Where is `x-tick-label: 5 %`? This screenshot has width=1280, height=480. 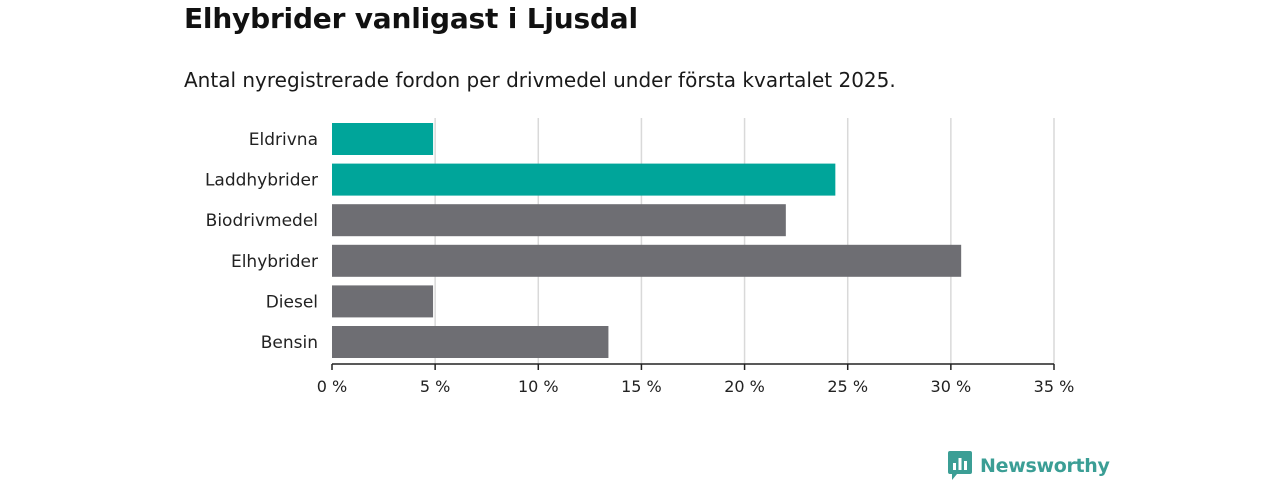
x-tick-label: 5 % is located at coordinates (435, 386).